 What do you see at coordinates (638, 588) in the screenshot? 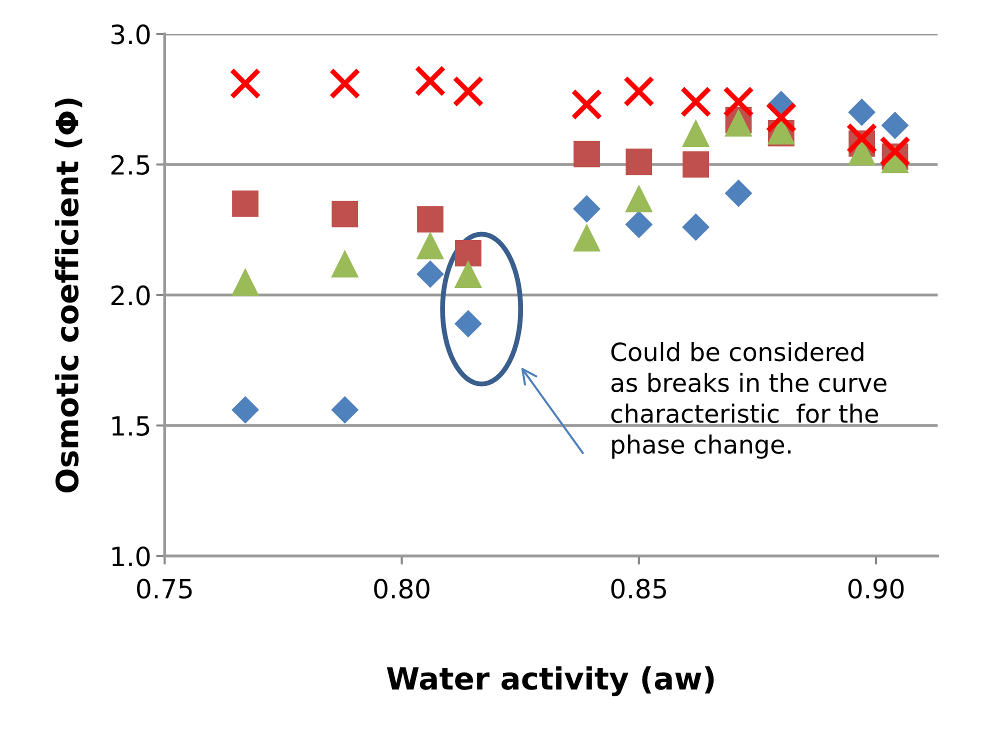
I see `x-tick-label: 0.85` at bounding box center [638, 588].